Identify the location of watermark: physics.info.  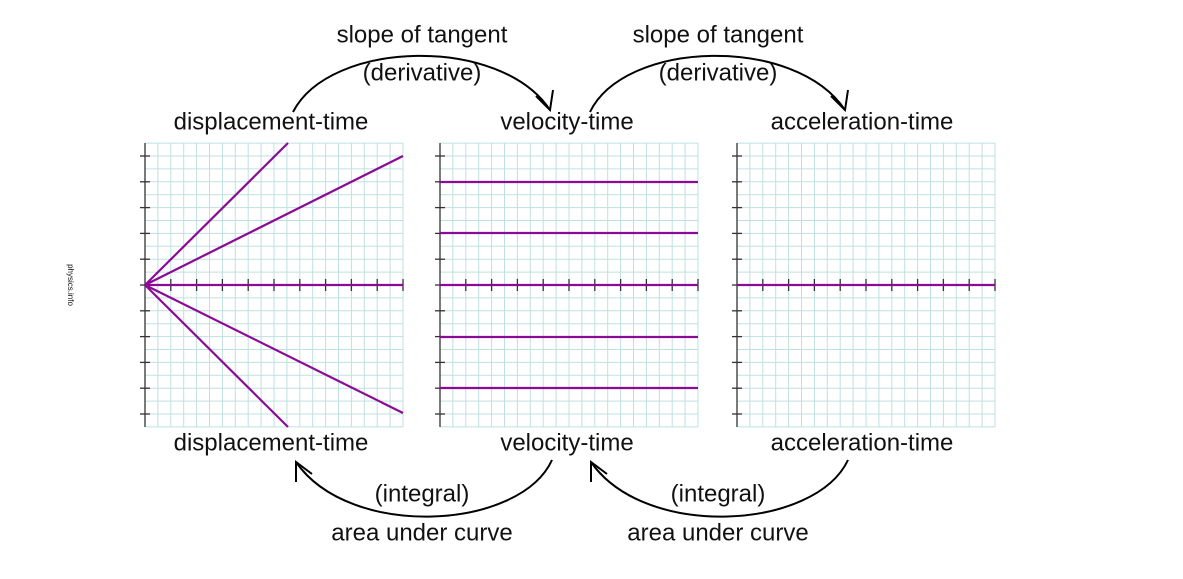
(70, 285).